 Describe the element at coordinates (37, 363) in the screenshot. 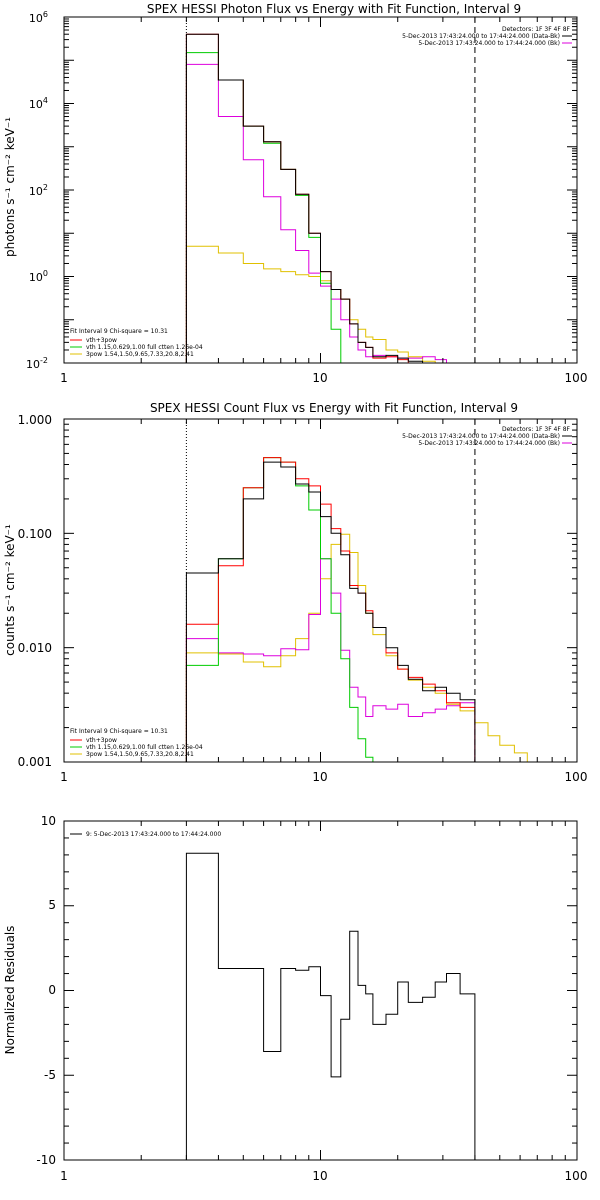

I see `photon-ytick-label: 10⁻²` at that location.